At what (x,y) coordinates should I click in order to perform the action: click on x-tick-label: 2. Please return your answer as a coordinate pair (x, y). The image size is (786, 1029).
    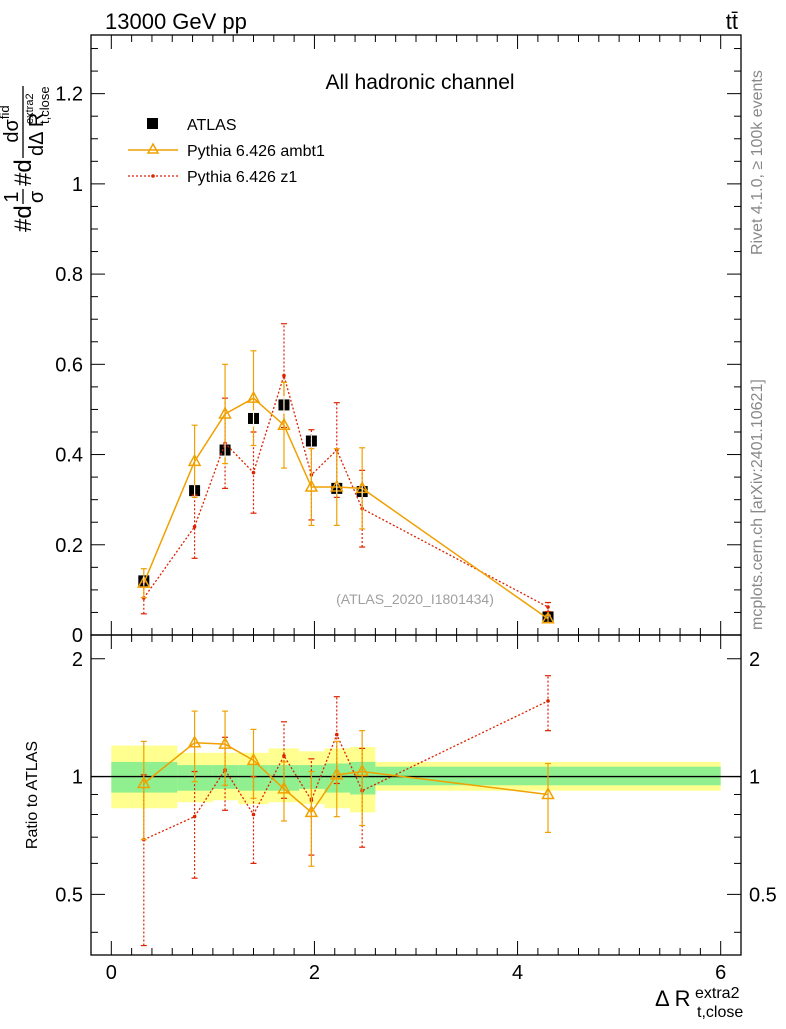
    Looking at the image, I should click on (314, 973).